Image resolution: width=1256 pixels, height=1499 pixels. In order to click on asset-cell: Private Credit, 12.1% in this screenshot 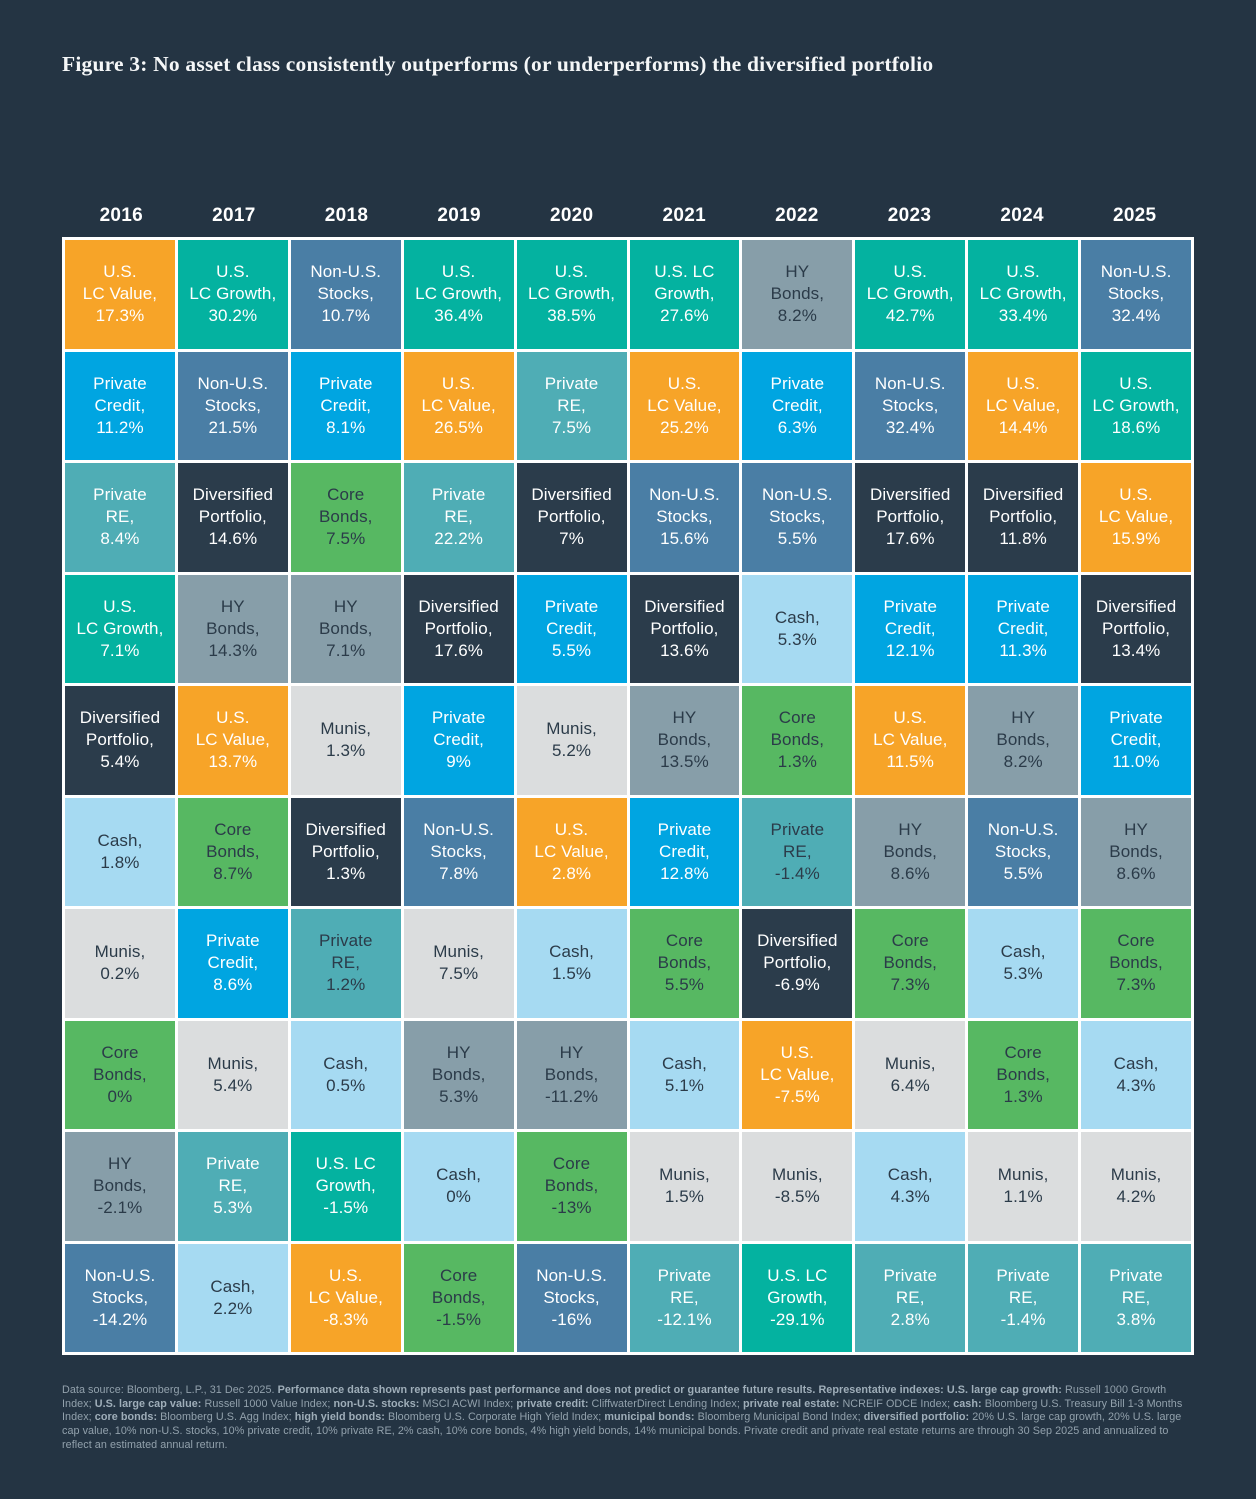, I will do `click(910, 628)`.